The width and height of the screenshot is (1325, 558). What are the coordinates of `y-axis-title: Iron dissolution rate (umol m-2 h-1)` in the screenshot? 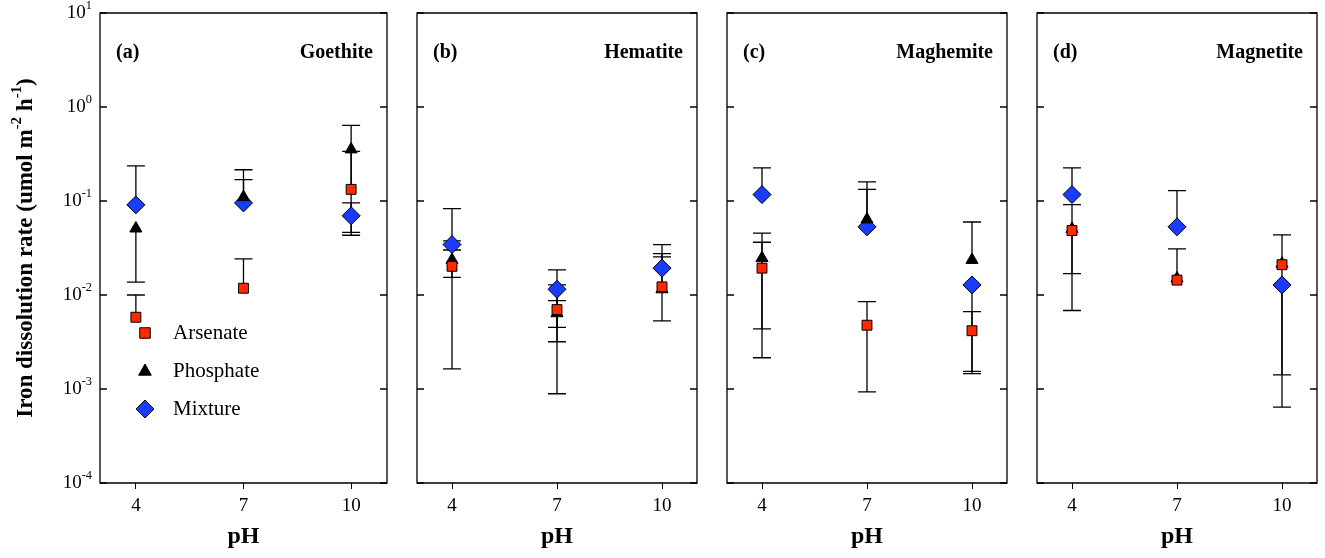 It's located at (22, 248).